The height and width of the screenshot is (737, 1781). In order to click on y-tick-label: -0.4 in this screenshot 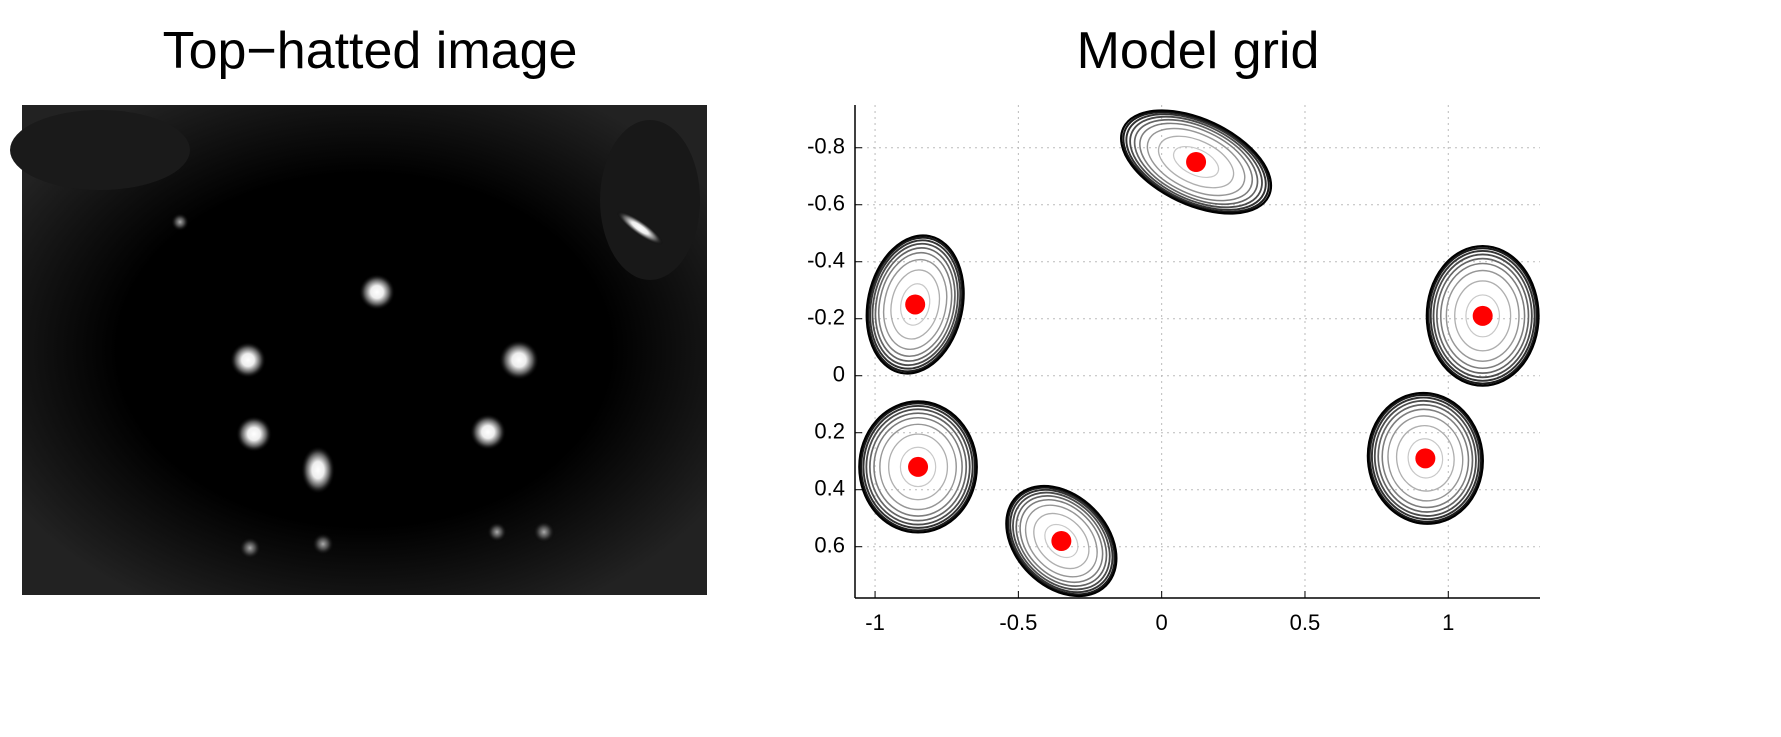, I will do `click(826, 260)`.